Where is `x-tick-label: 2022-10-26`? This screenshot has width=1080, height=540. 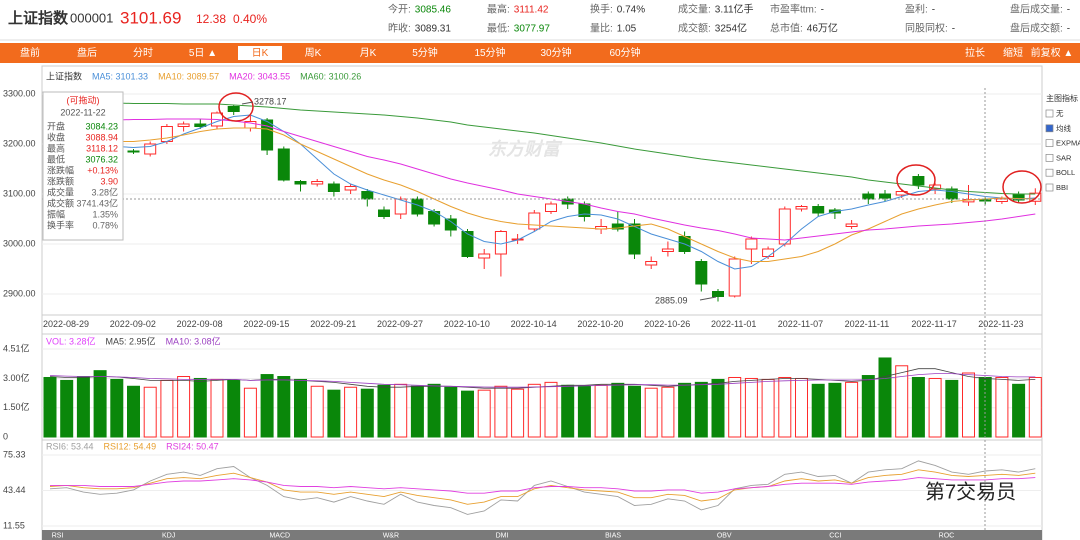
x-tick-label: 2022-10-26 is located at coordinates (667, 324).